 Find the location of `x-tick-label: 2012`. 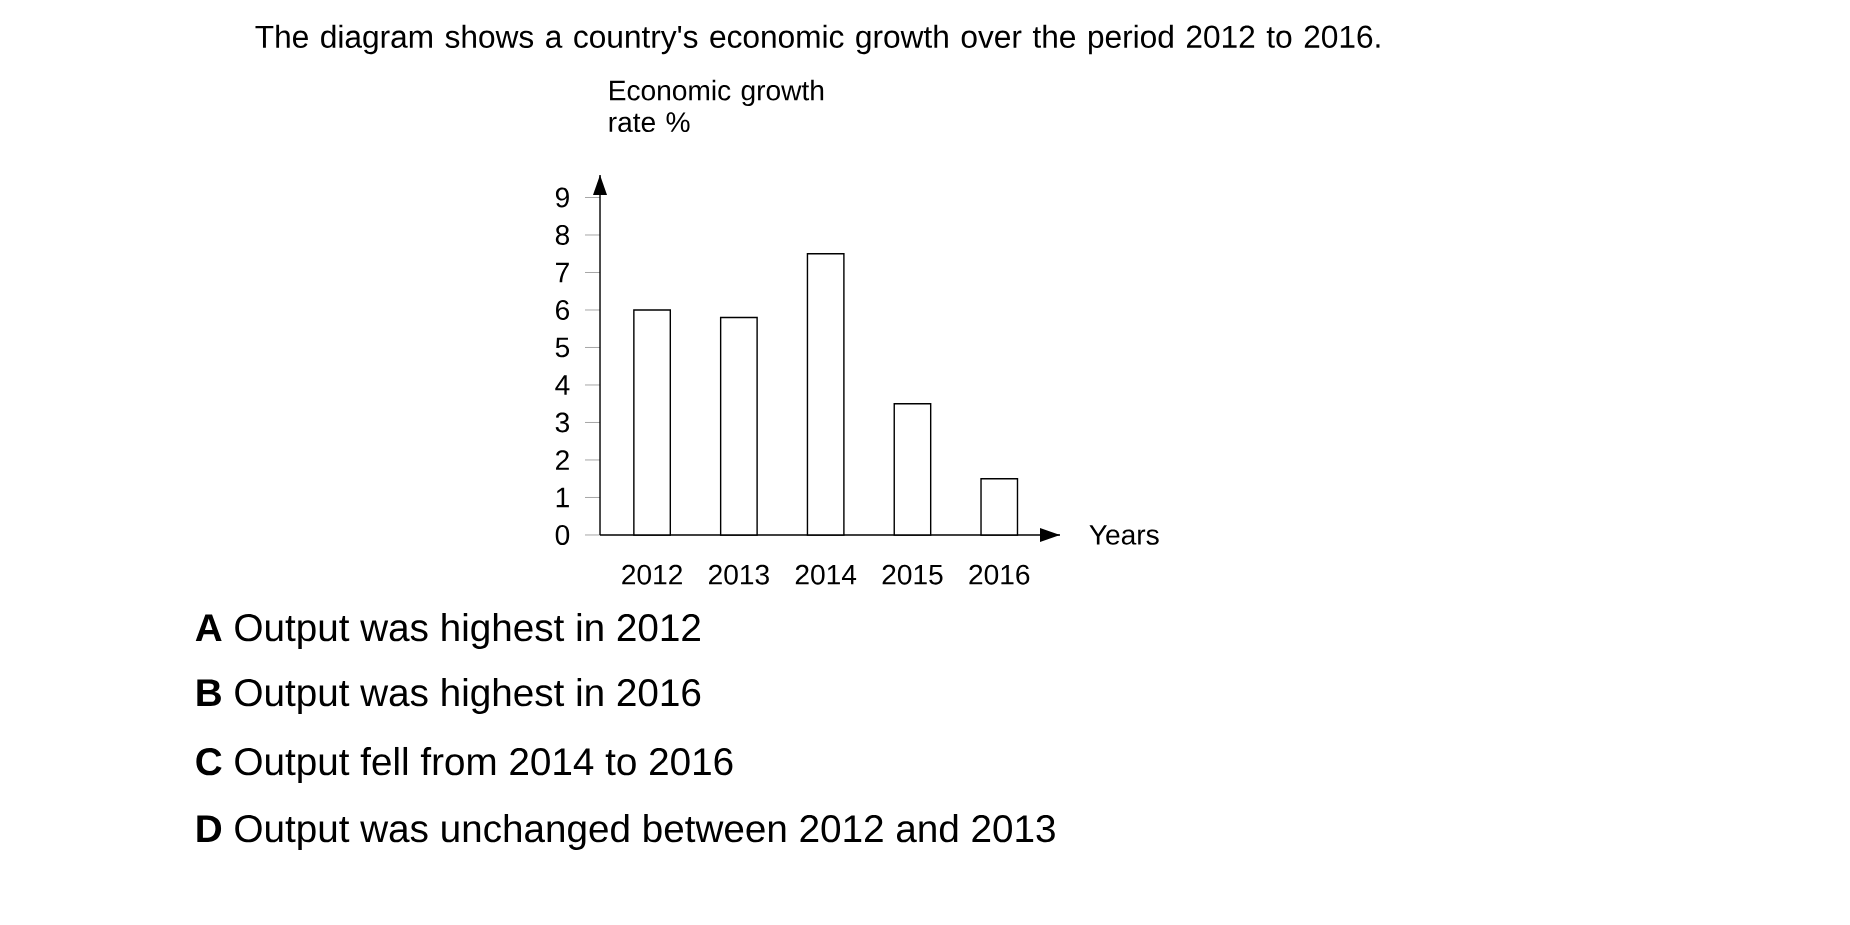

x-tick-label: 2012 is located at coordinates (652, 574).